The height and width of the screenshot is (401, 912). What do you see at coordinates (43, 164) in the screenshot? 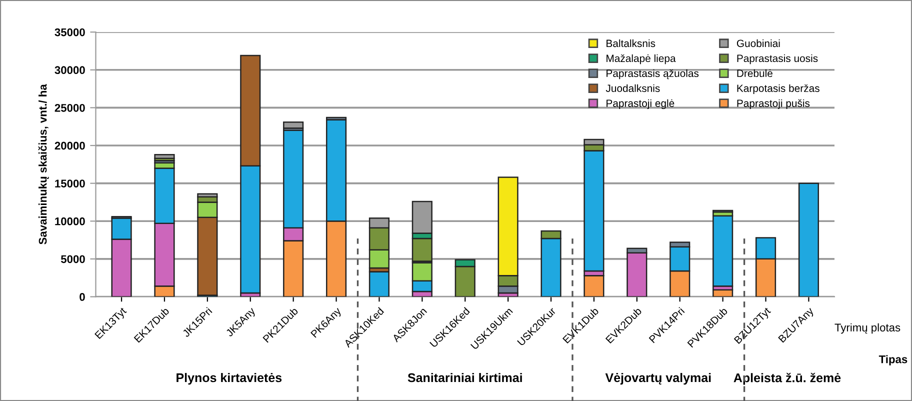
I see `y-axis-title: Savaiminukų skaičius, vnt./ ha` at bounding box center [43, 164].